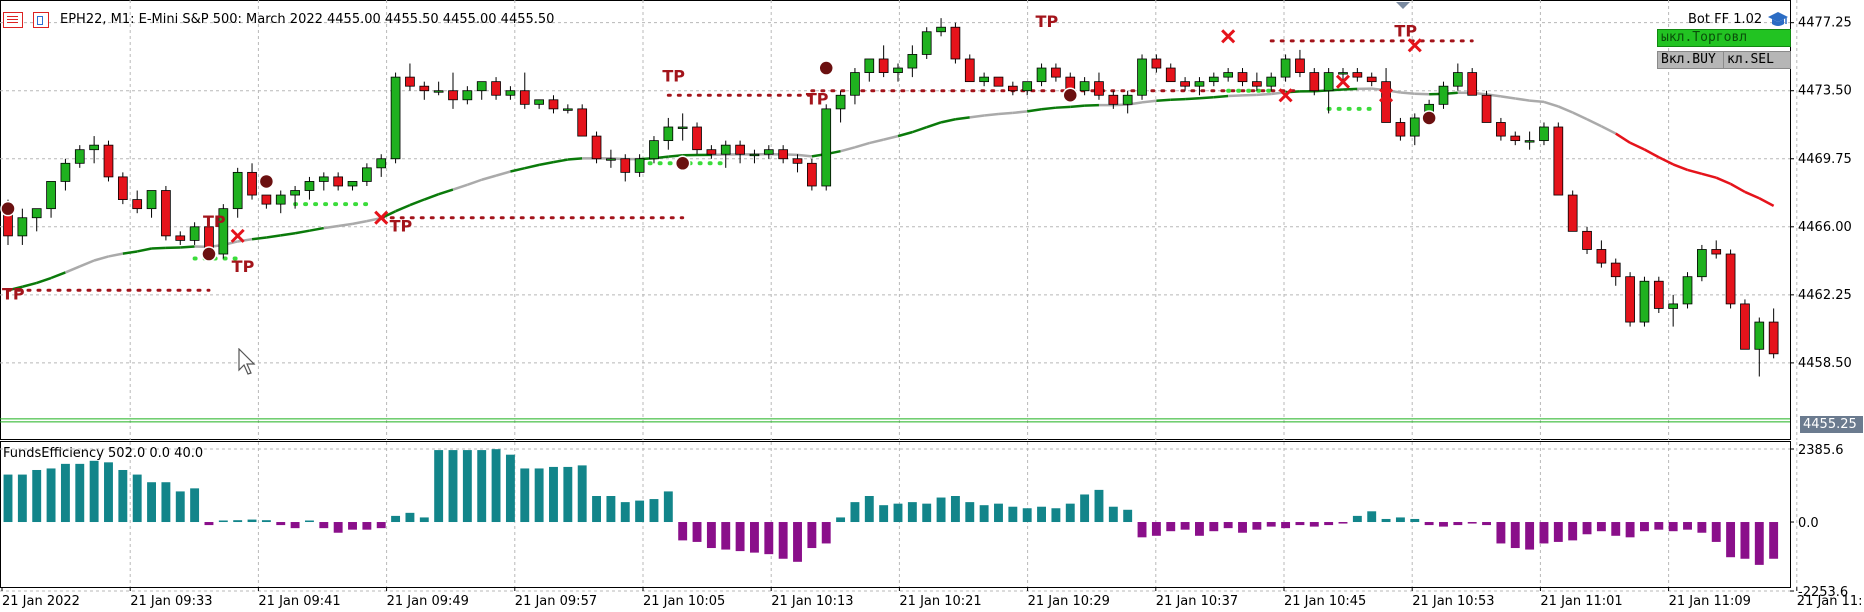 The width and height of the screenshot is (1864, 612). What do you see at coordinates (381, 217) in the screenshot?
I see `close-cross-marker` at bounding box center [381, 217].